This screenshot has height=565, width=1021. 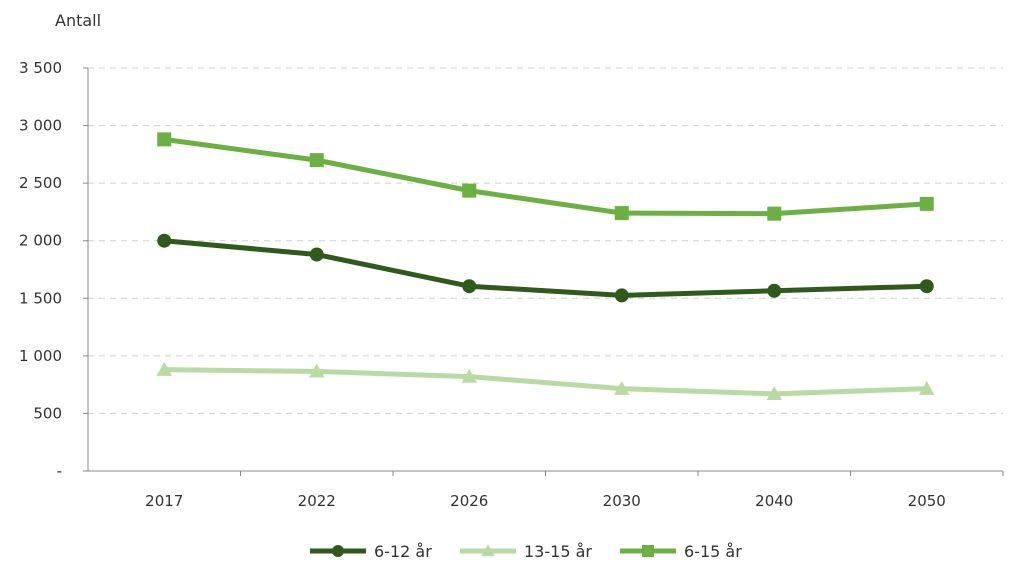 I want to click on legend-label: 6-12 år, so click(x=403, y=551).